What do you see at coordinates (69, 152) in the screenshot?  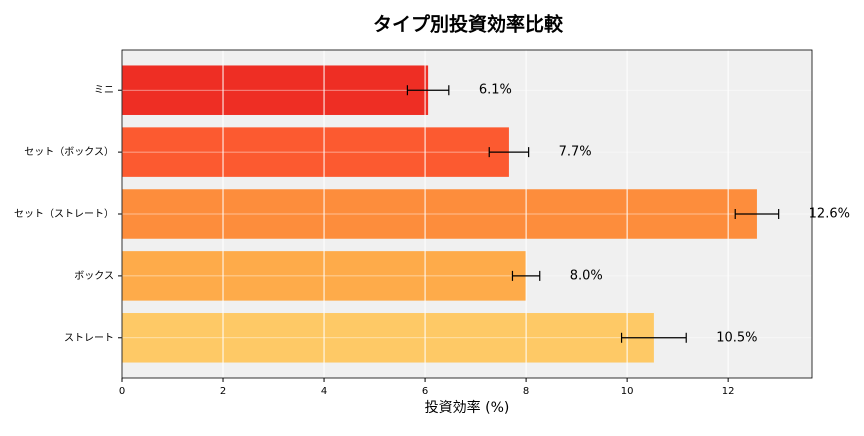 I see `y-tick-label: セット（ボックス）` at bounding box center [69, 152].